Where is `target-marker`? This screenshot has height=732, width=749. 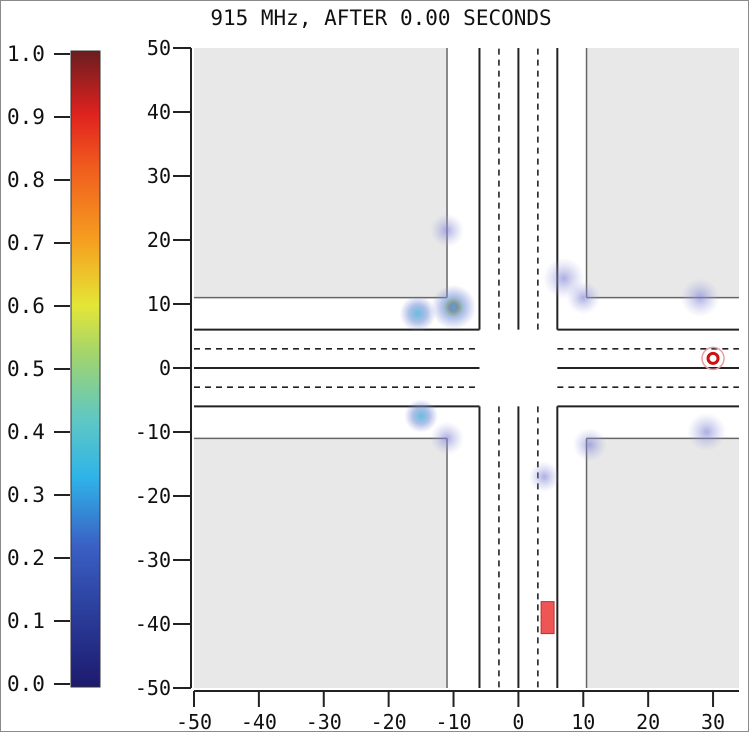
target-marker is located at coordinates (713, 358).